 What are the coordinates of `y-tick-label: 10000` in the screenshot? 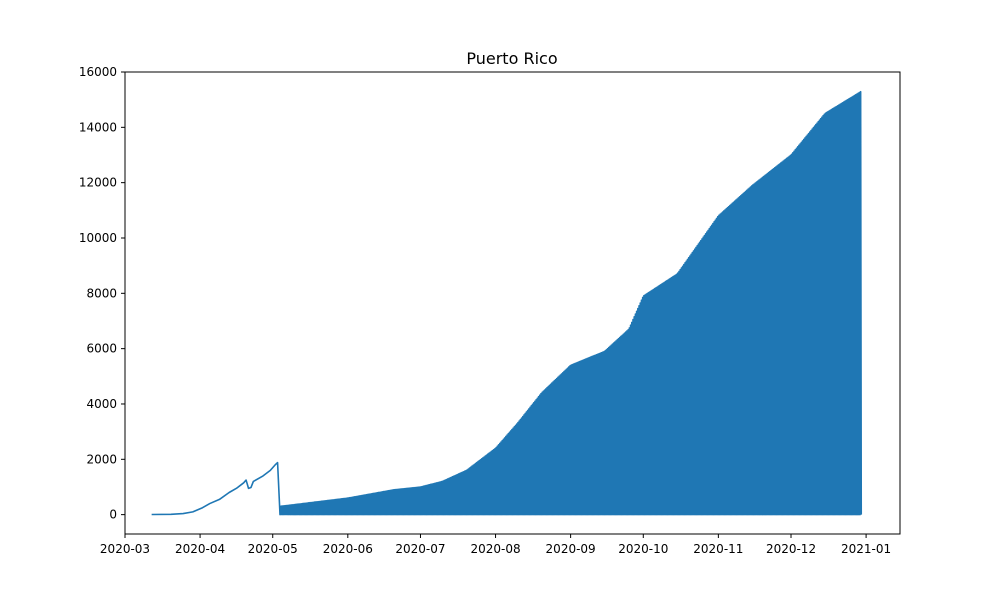 It's located at (98, 238).